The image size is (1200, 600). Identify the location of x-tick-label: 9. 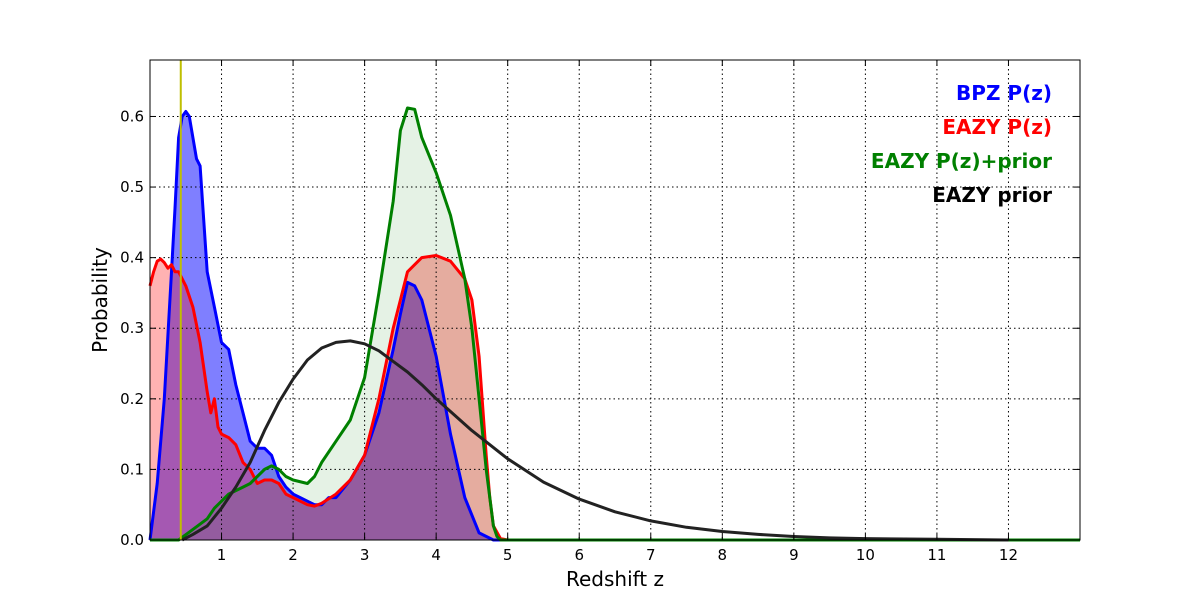
(794, 555).